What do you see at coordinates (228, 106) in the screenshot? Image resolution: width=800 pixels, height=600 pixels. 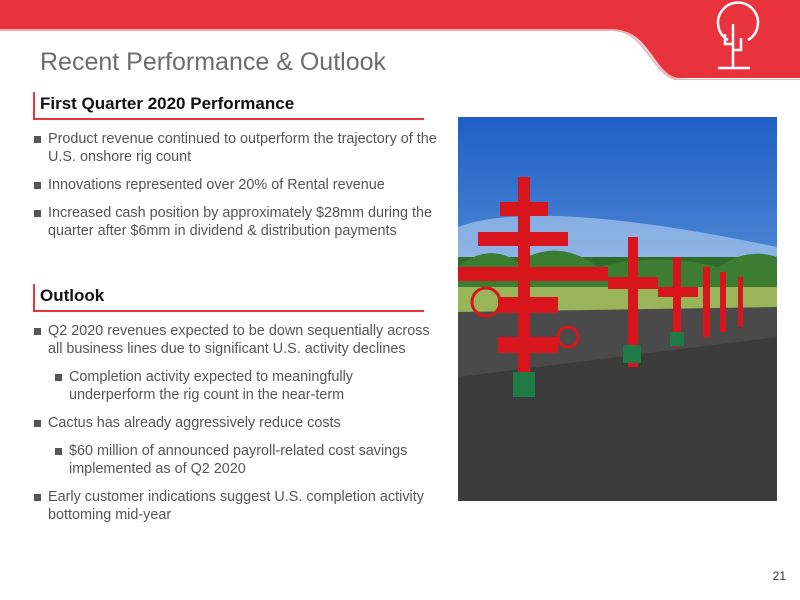 I see `section-heading: First Quarter 2020 Performance` at bounding box center [228, 106].